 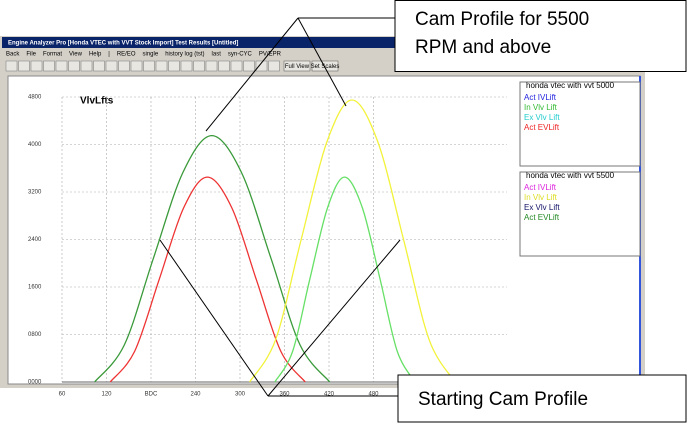 What do you see at coordinates (95, 55) in the screenshot?
I see `menu-item: Help` at bounding box center [95, 55].